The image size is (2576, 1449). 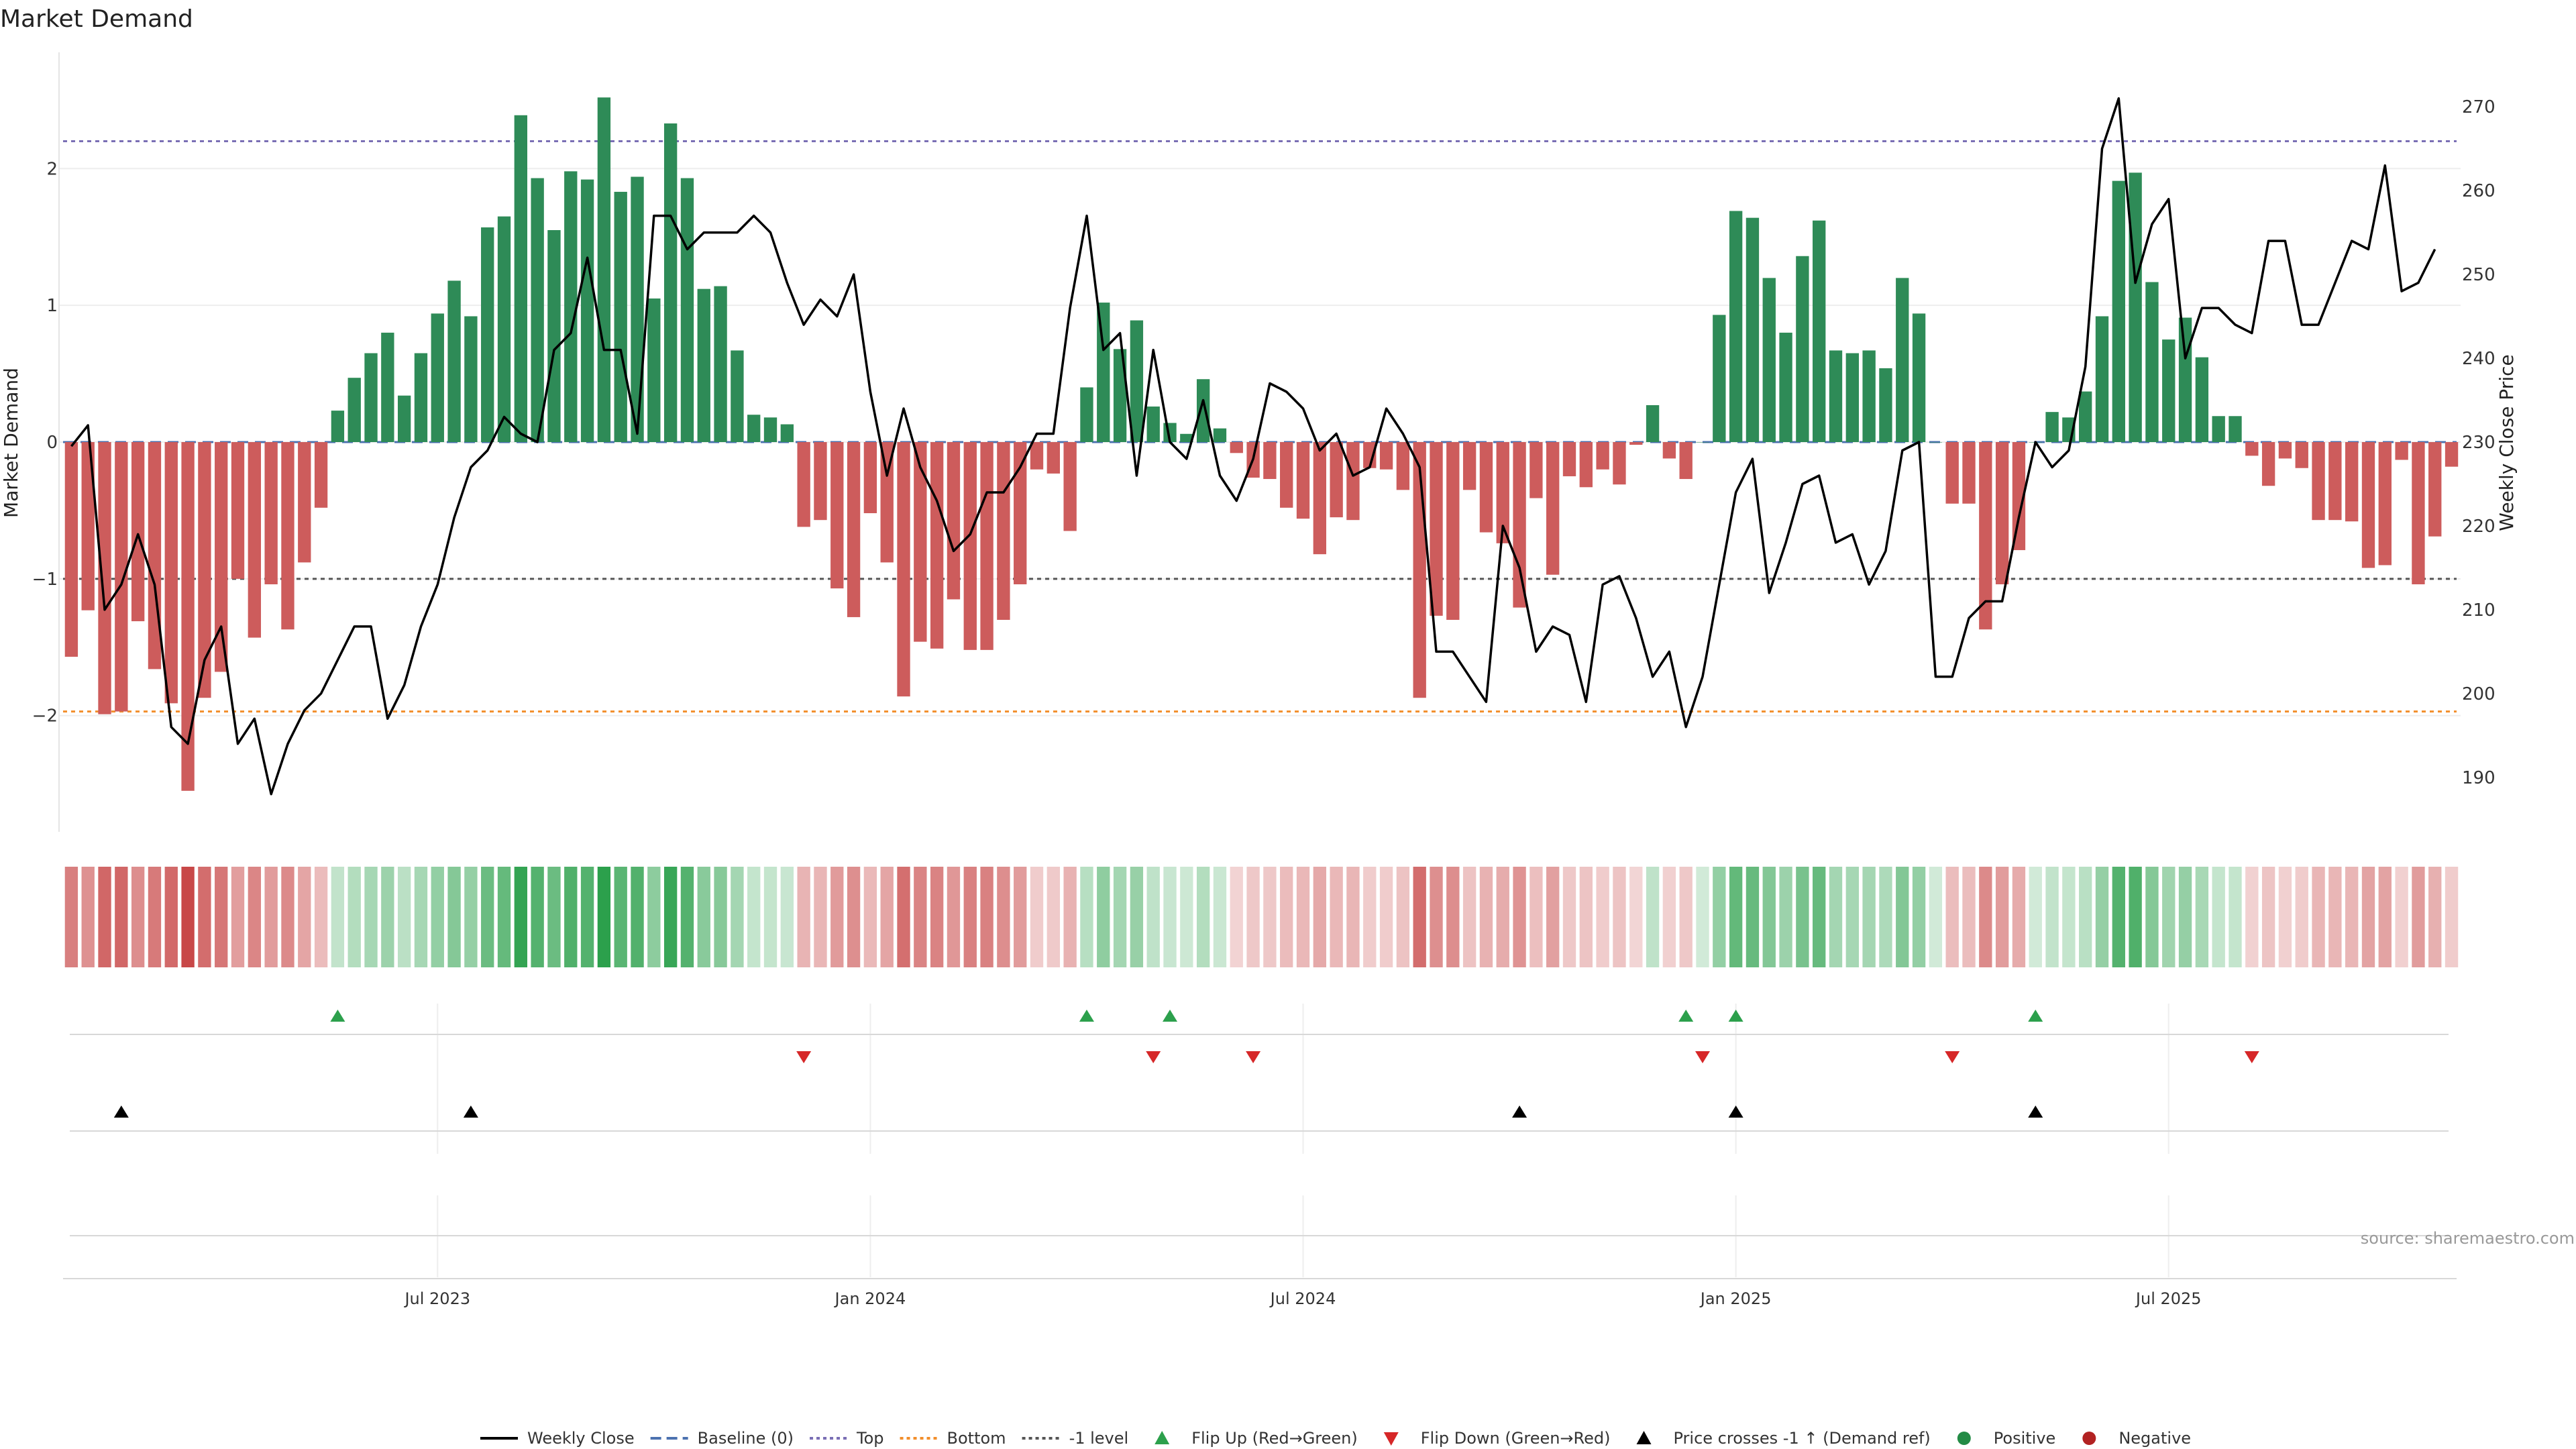 I want to click on x-tick-label: Jan 2025, so click(x=1735, y=1298).